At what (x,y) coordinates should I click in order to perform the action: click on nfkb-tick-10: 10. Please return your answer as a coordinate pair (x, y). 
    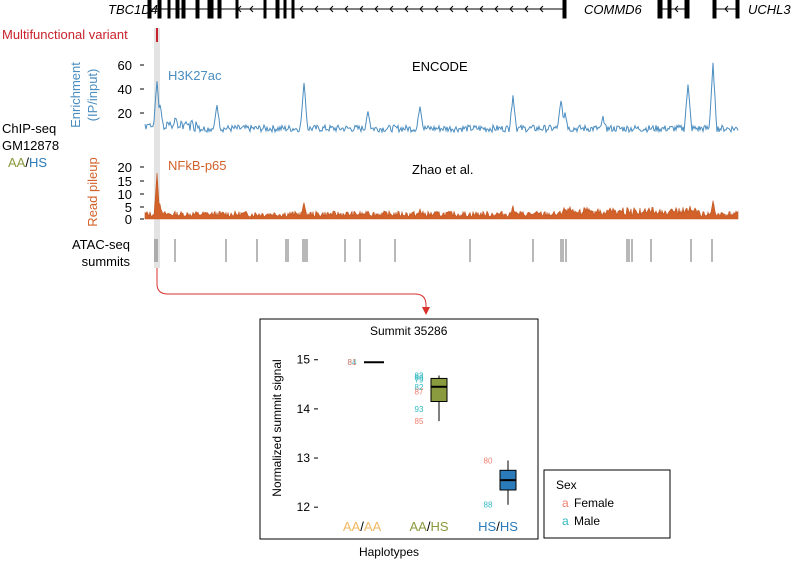
    Looking at the image, I should click on (125, 194).